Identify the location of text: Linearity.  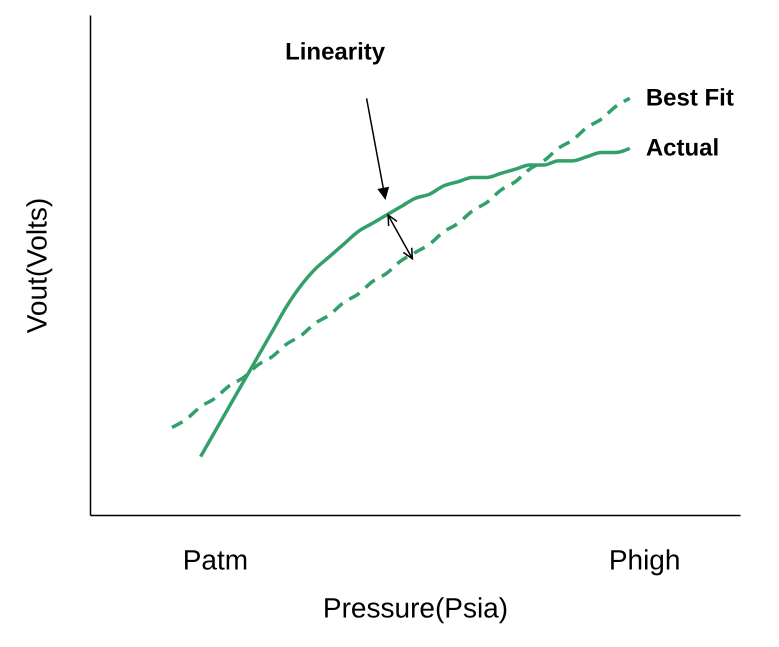
(335, 52).